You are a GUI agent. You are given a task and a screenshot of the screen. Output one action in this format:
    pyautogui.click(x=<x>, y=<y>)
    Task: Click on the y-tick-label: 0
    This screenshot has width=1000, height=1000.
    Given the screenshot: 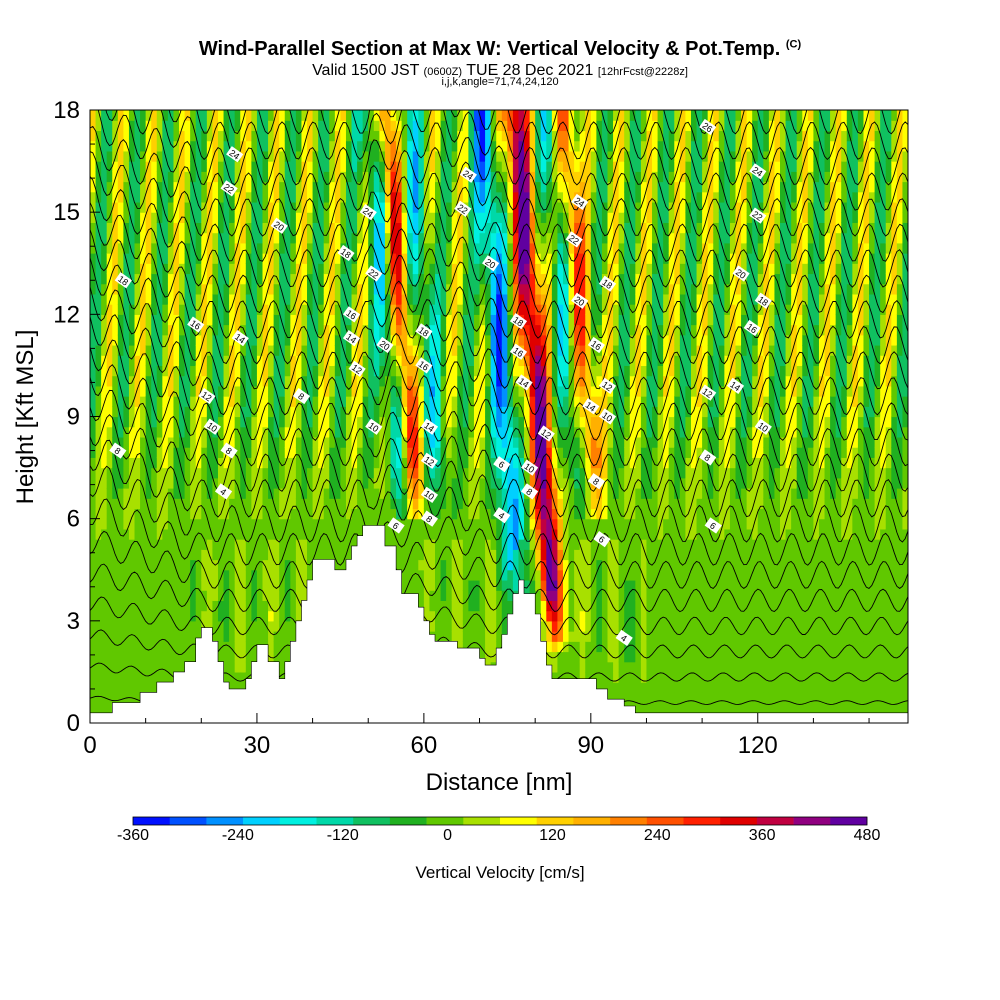 What is the action you would take?
    pyautogui.click(x=73, y=723)
    